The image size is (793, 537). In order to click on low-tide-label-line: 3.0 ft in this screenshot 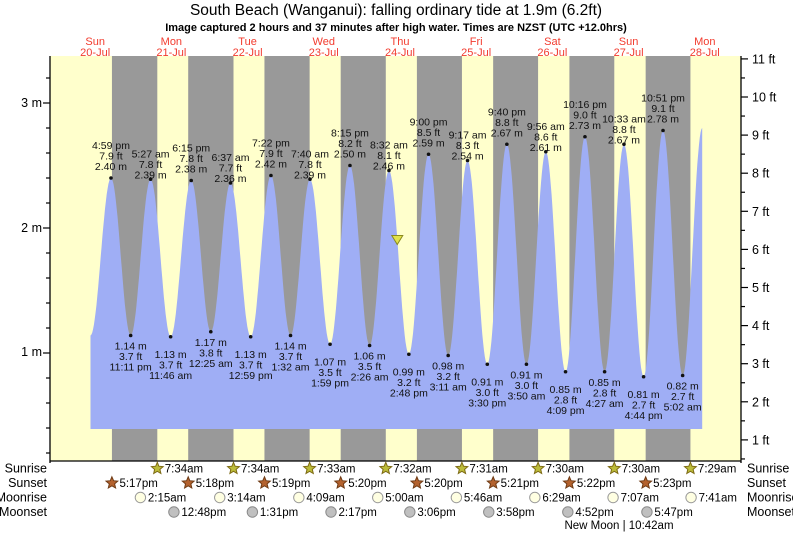, I will do `click(487, 393)`.